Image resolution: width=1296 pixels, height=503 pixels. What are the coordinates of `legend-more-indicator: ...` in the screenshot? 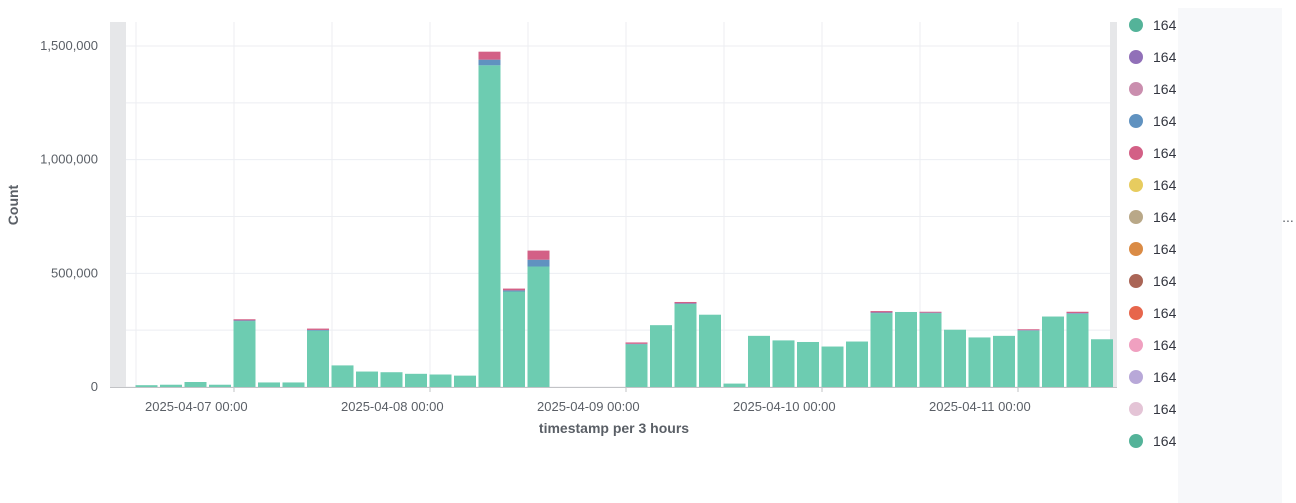 It's located at (1288, 217).